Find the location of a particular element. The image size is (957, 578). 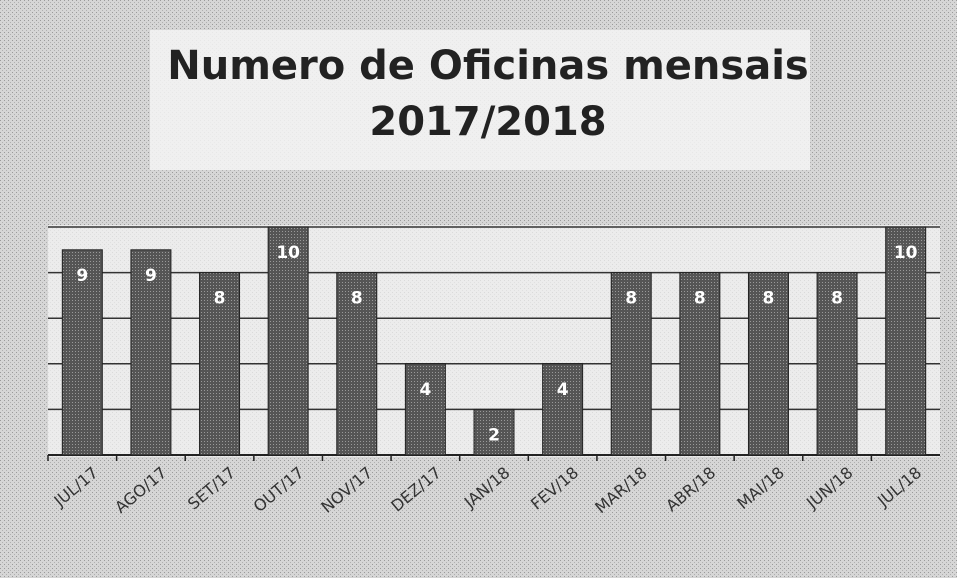

chart-title: 2017/2018 is located at coordinates (487, 122).